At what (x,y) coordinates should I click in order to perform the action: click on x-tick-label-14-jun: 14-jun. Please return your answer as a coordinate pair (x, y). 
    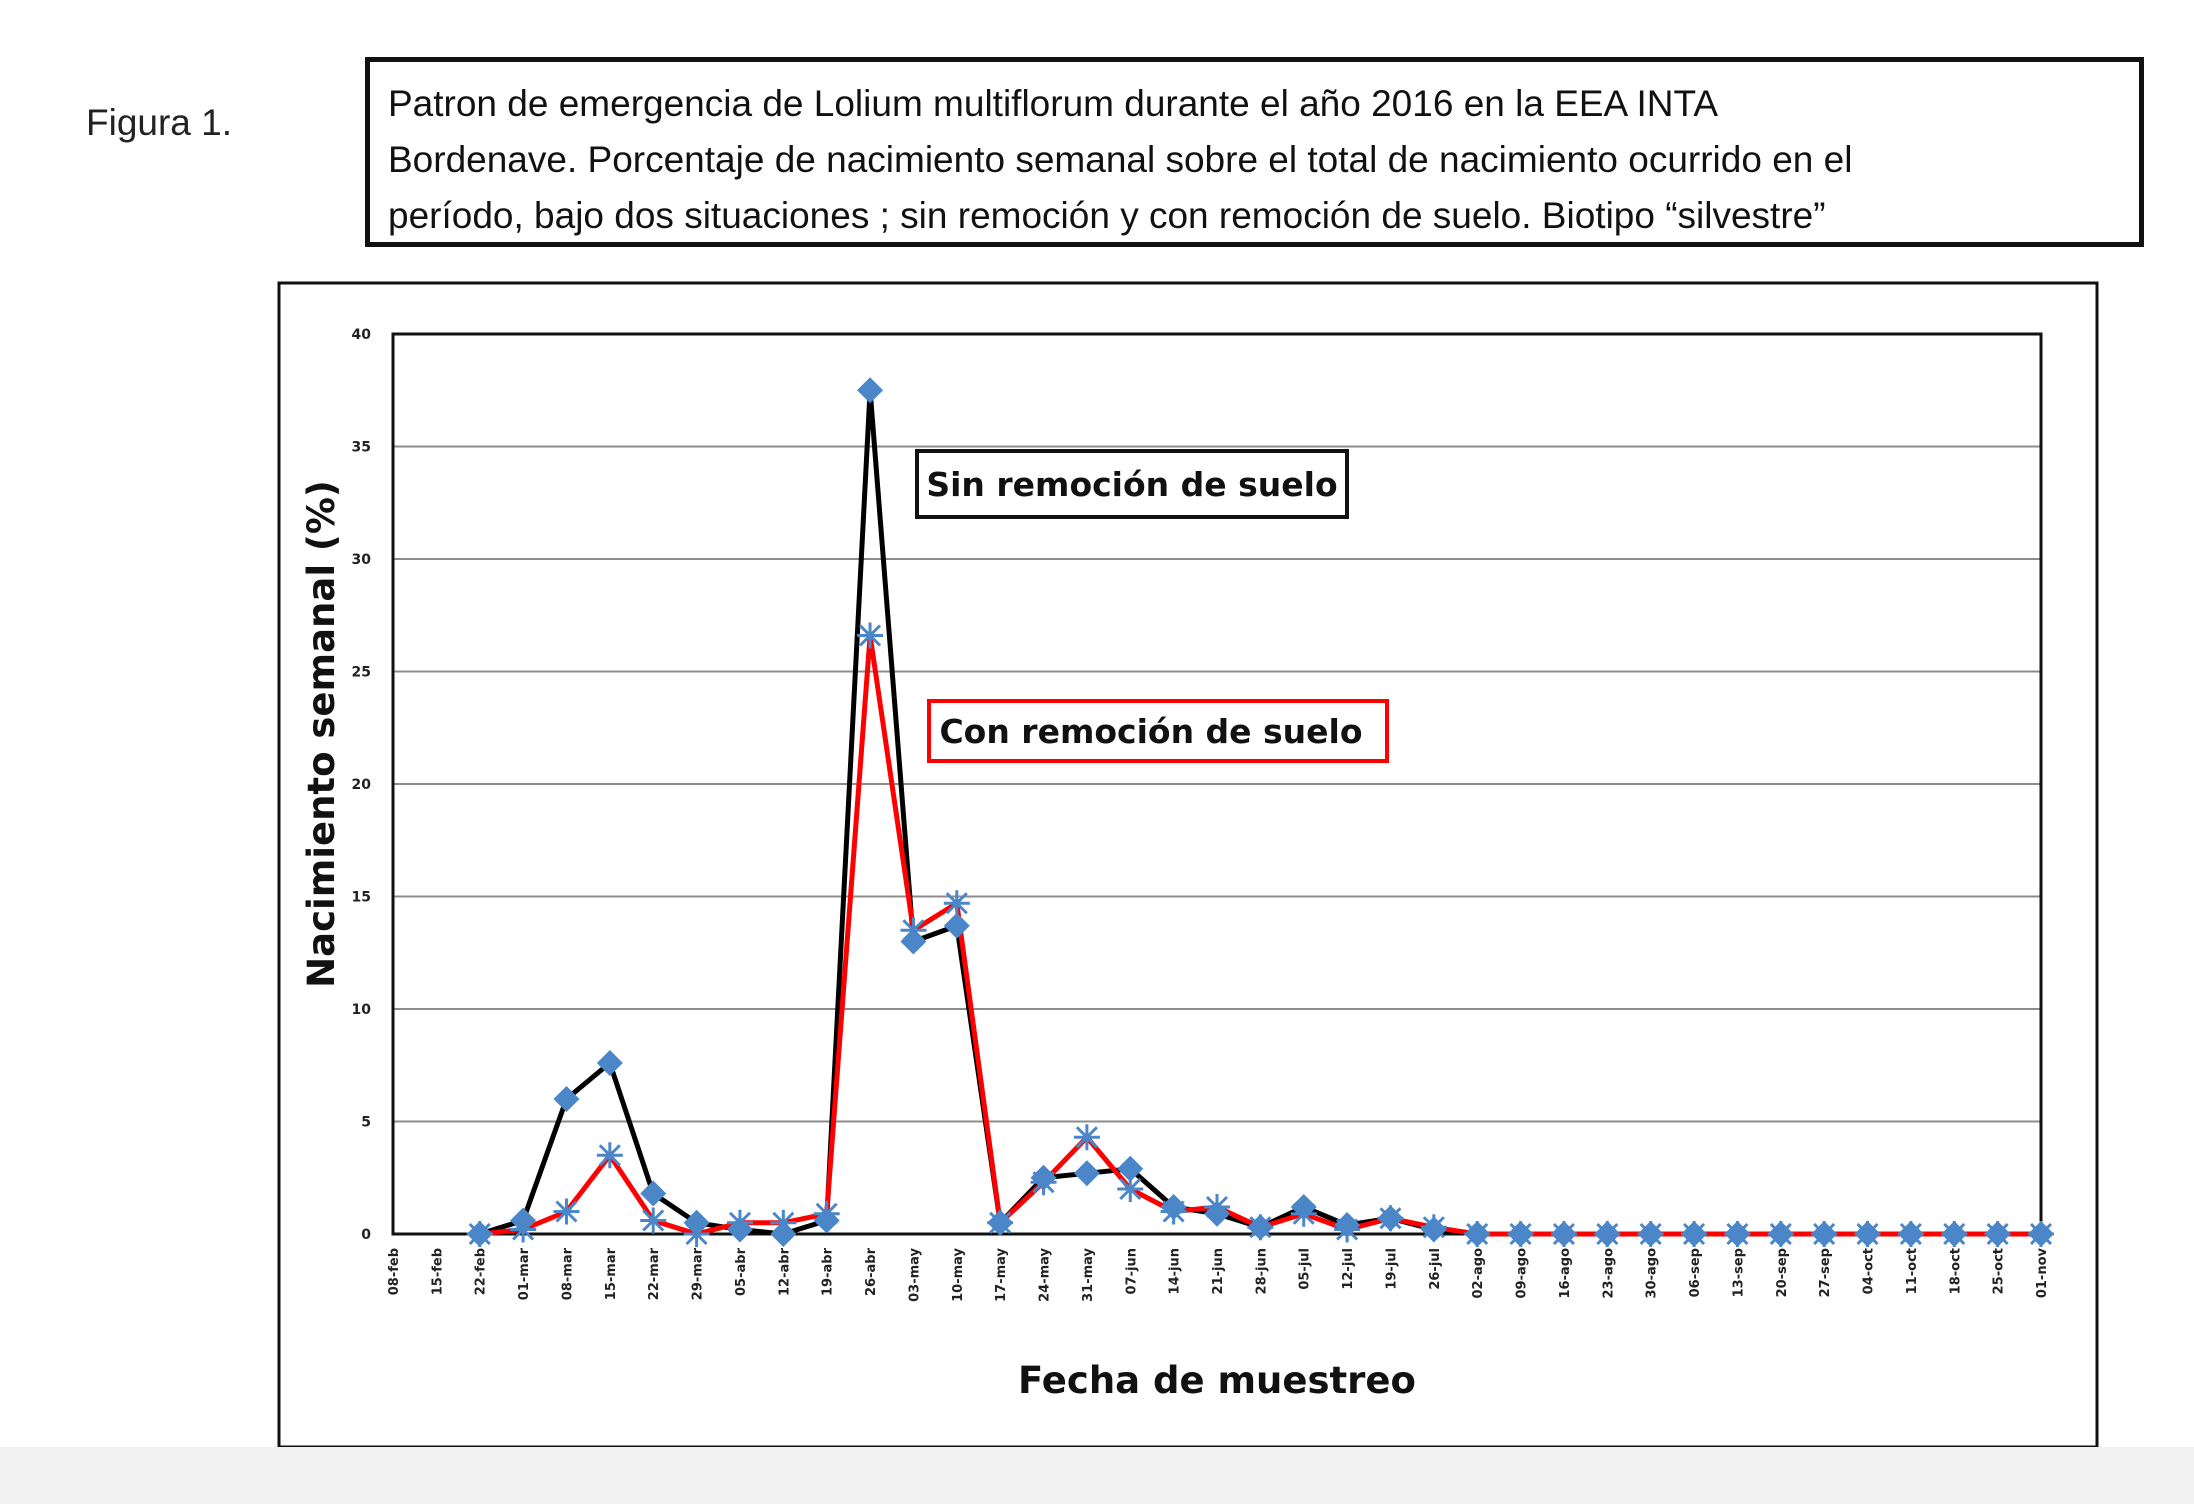
    Looking at the image, I should click on (1175, 1271).